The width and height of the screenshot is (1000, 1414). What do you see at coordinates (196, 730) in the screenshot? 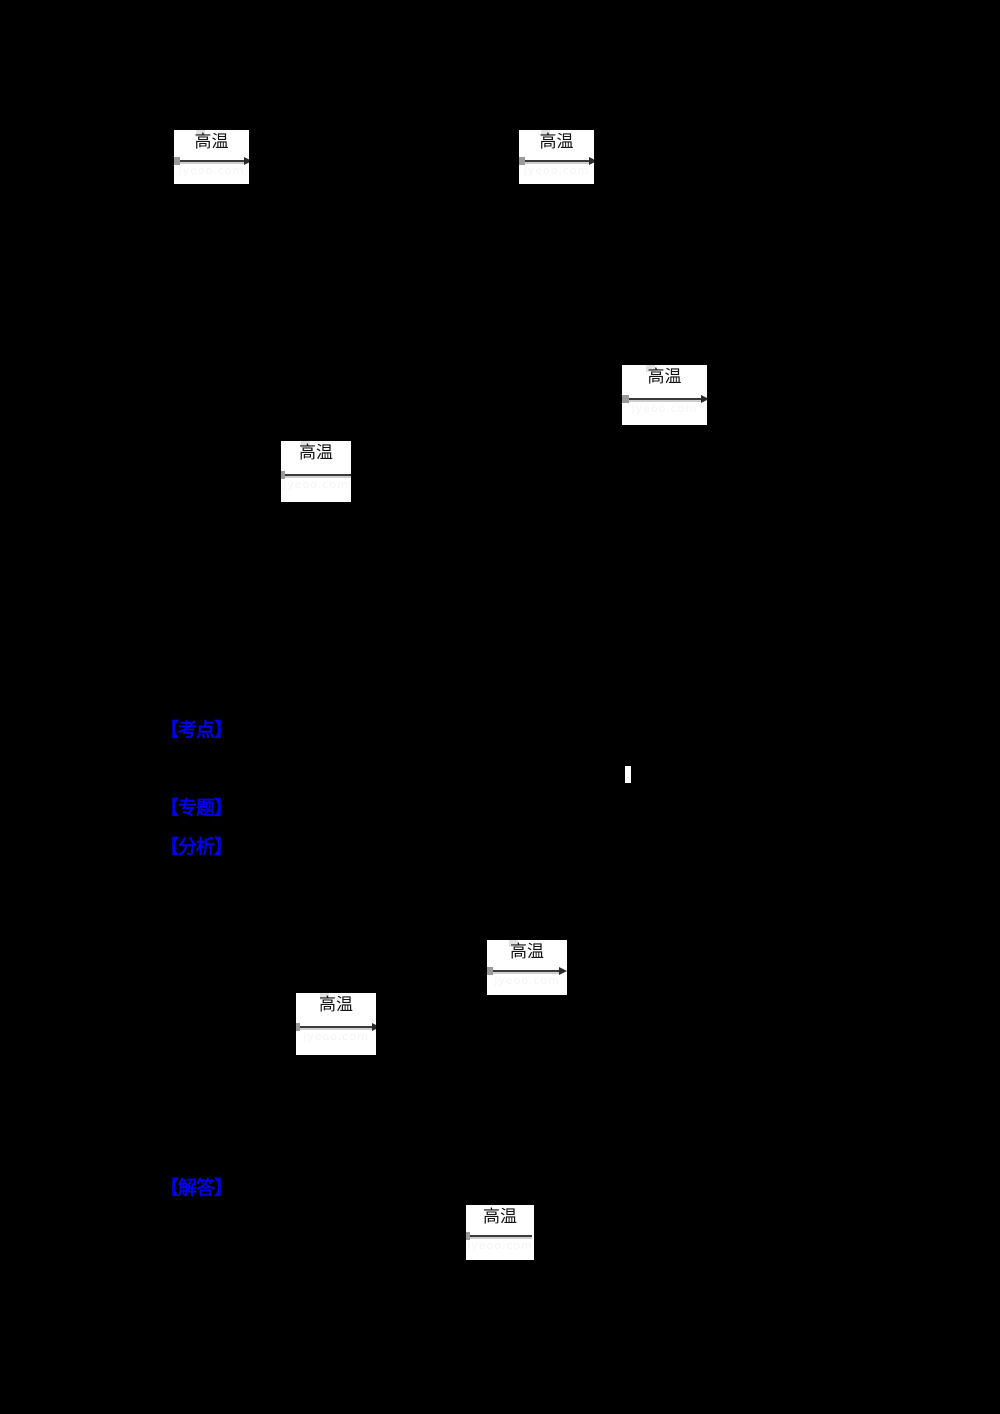
I see `section-heading-kaodian: 【考点】` at bounding box center [196, 730].